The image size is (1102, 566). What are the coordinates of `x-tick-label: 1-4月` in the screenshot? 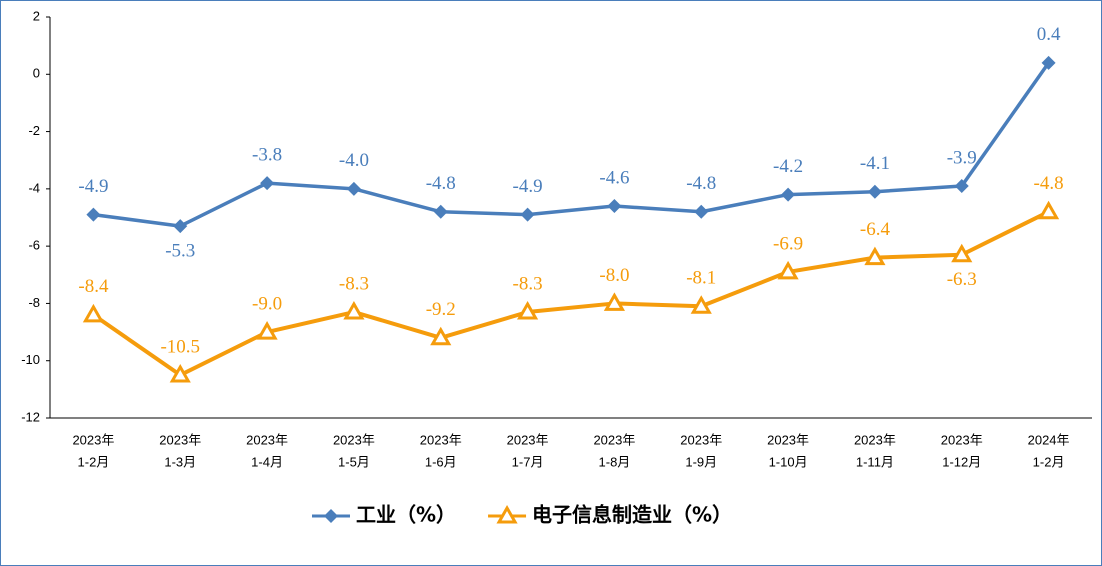 It's located at (267, 461).